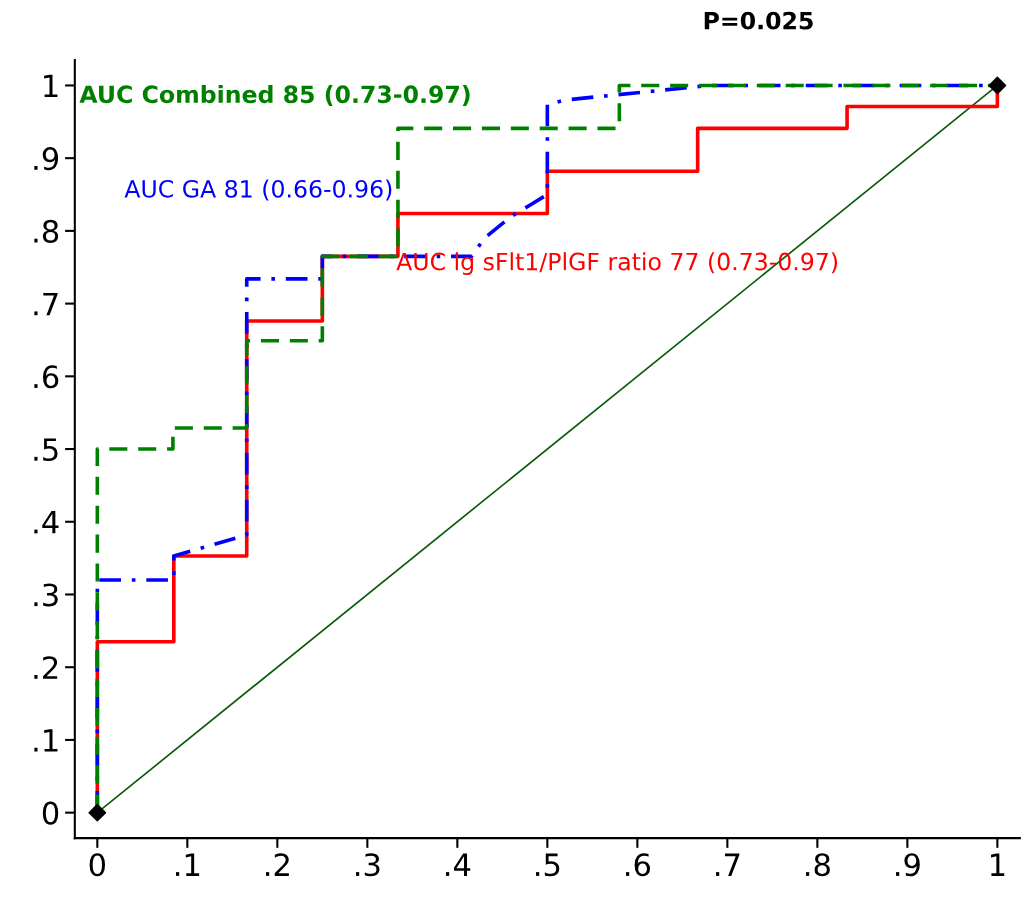 The height and width of the screenshot is (909, 1025). What do you see at coordinates (258, 190) in the screenshot?
I see `text: AUC GA 81 (0.66-0.96)` at bounding box center [258, 190].